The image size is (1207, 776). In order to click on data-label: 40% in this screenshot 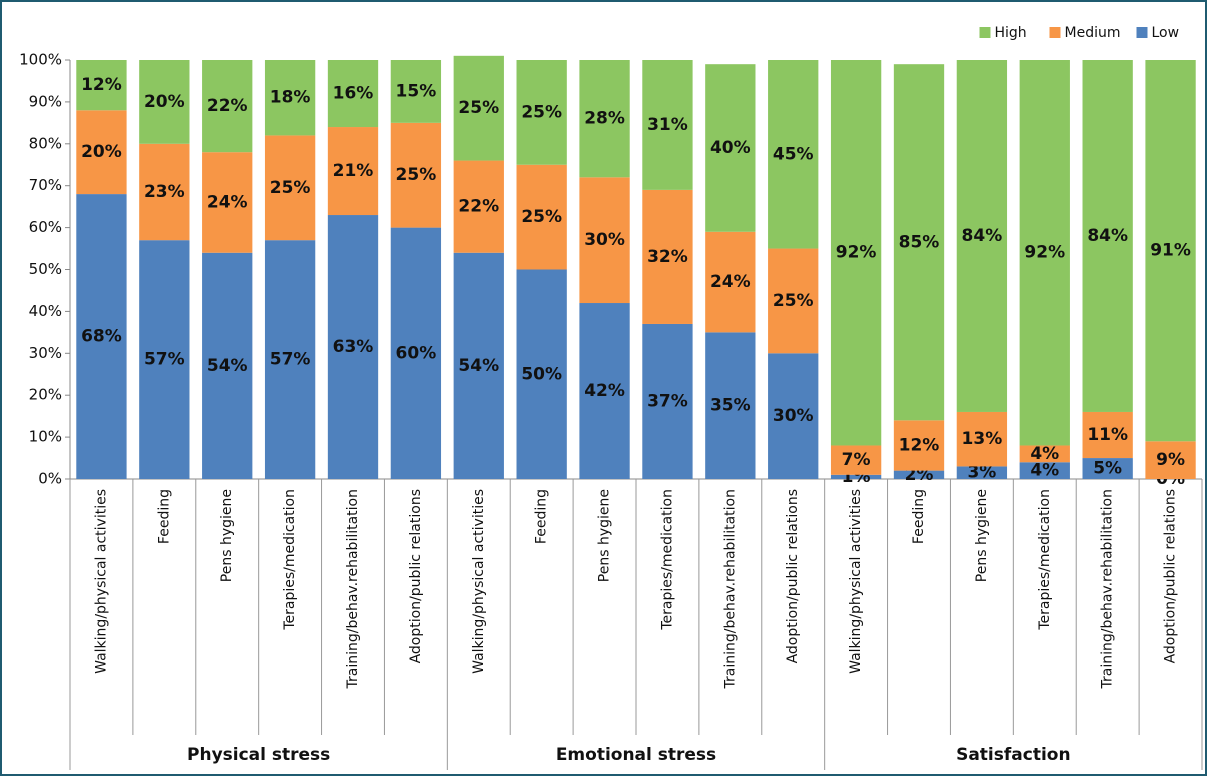, I will do `click(730, 148)`.